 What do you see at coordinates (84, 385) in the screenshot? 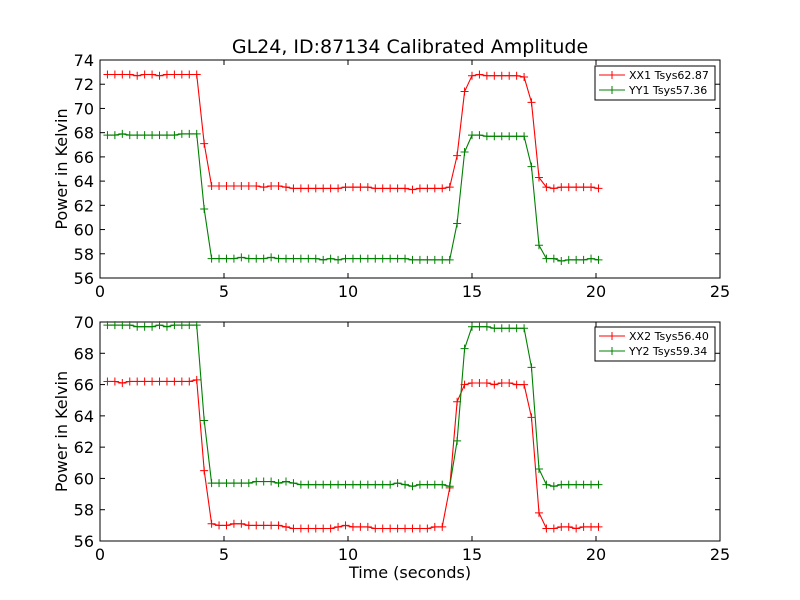
I see `y-tick-label: 66` at bounding box center [84, 385].